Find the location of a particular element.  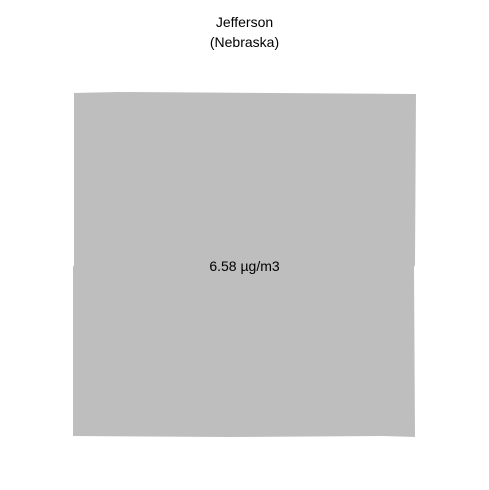

county-value-label: 6.58 µg/m3 is located at coordinates (244, 266).